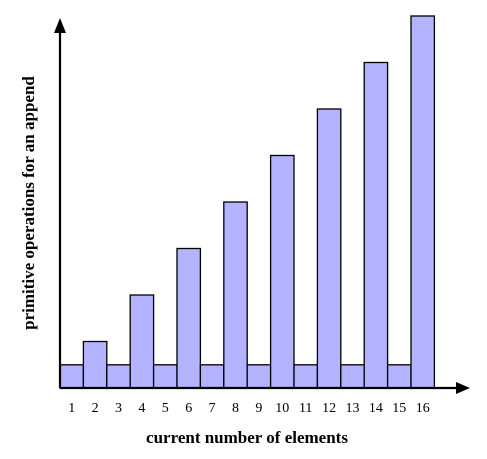 The width and height of the screenshot is (487, 459). What do you see at coordinates (258, 408) in the screenshot?
I see `x-tick-label: 9` at bounding box center [258, 408].